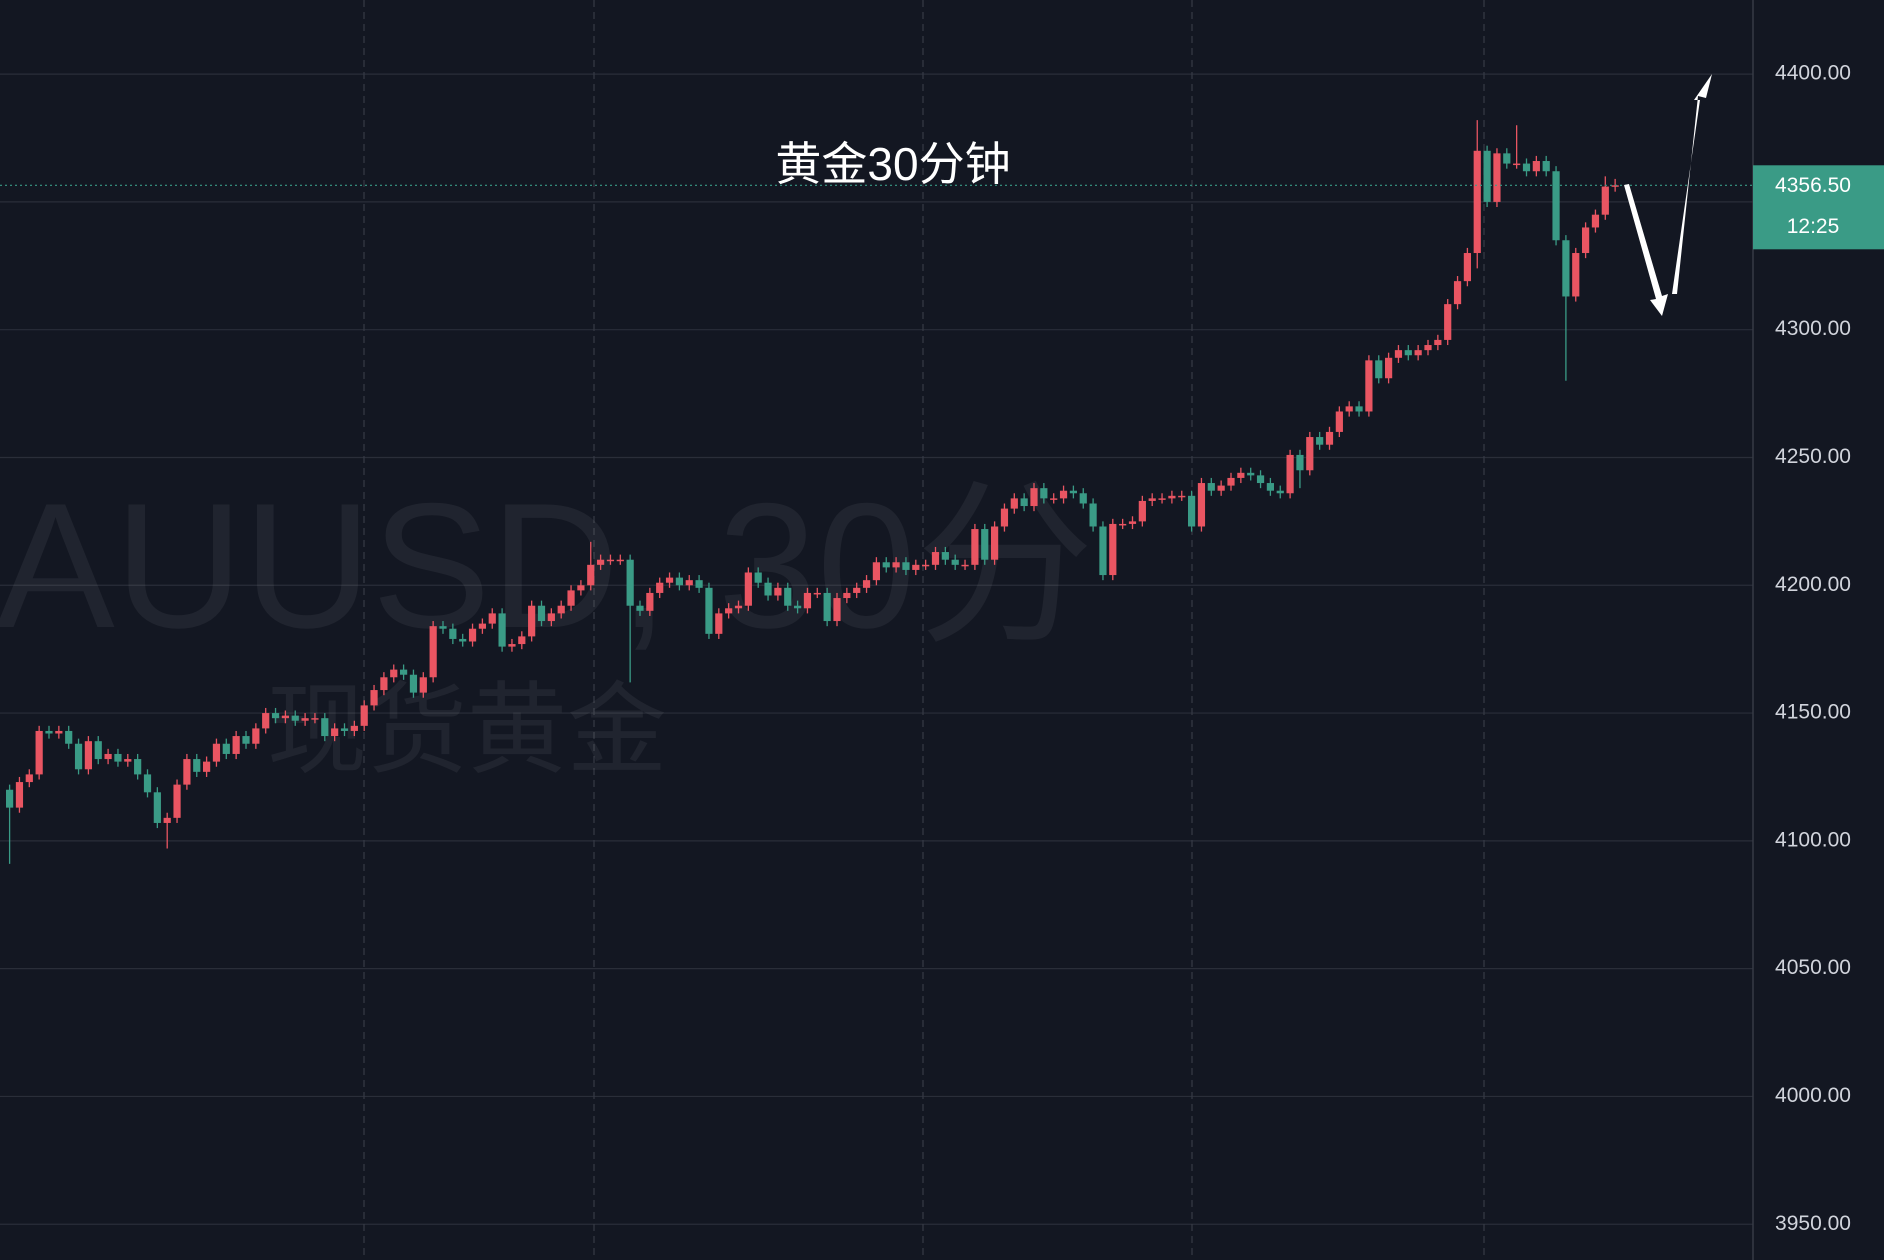 Image resolution: width=1884 pixels, height=1260 pixels. Describe the element at coordinates (1668, 195) in the screenshot. I see `annotation-arrows` at that location.